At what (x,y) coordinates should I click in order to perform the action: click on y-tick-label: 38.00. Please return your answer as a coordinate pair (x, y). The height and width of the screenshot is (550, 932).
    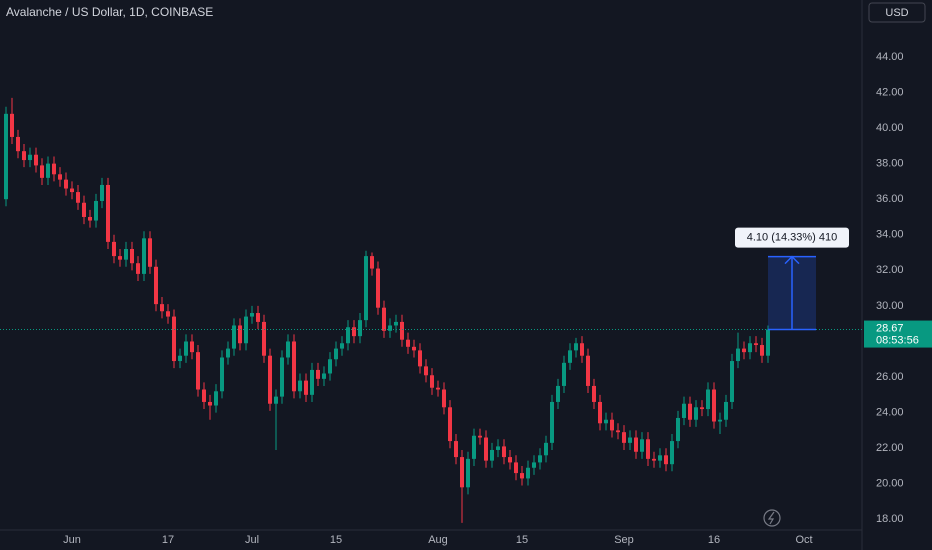
    Looking at the image, I should click on (890, 164).